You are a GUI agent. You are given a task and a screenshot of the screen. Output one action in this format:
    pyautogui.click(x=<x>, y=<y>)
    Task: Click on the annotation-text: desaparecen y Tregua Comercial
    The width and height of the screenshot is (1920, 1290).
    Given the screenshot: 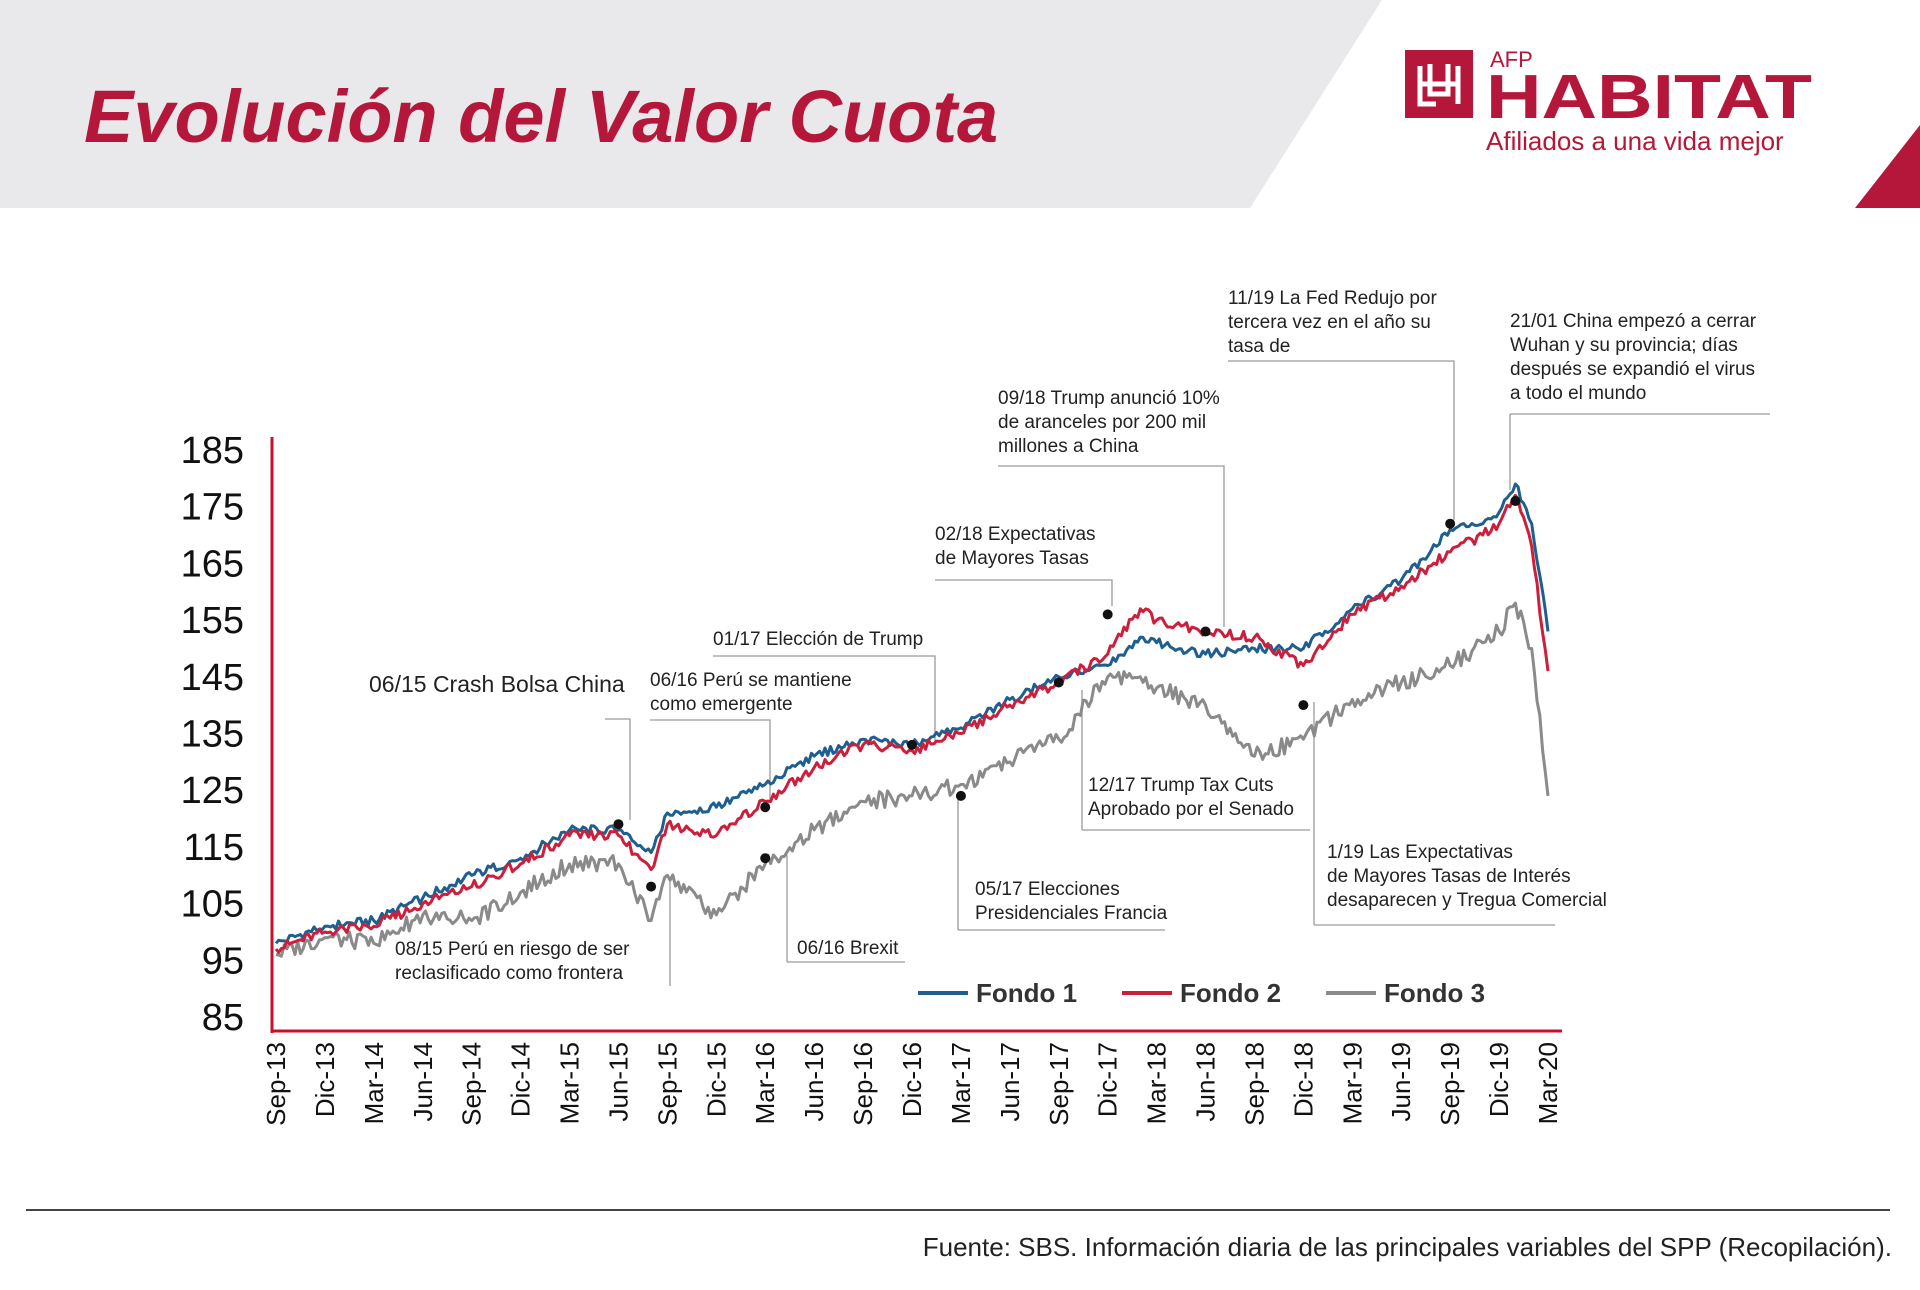 What is the action you would take?
    pyautogui.click(x=1467, y=900)
    